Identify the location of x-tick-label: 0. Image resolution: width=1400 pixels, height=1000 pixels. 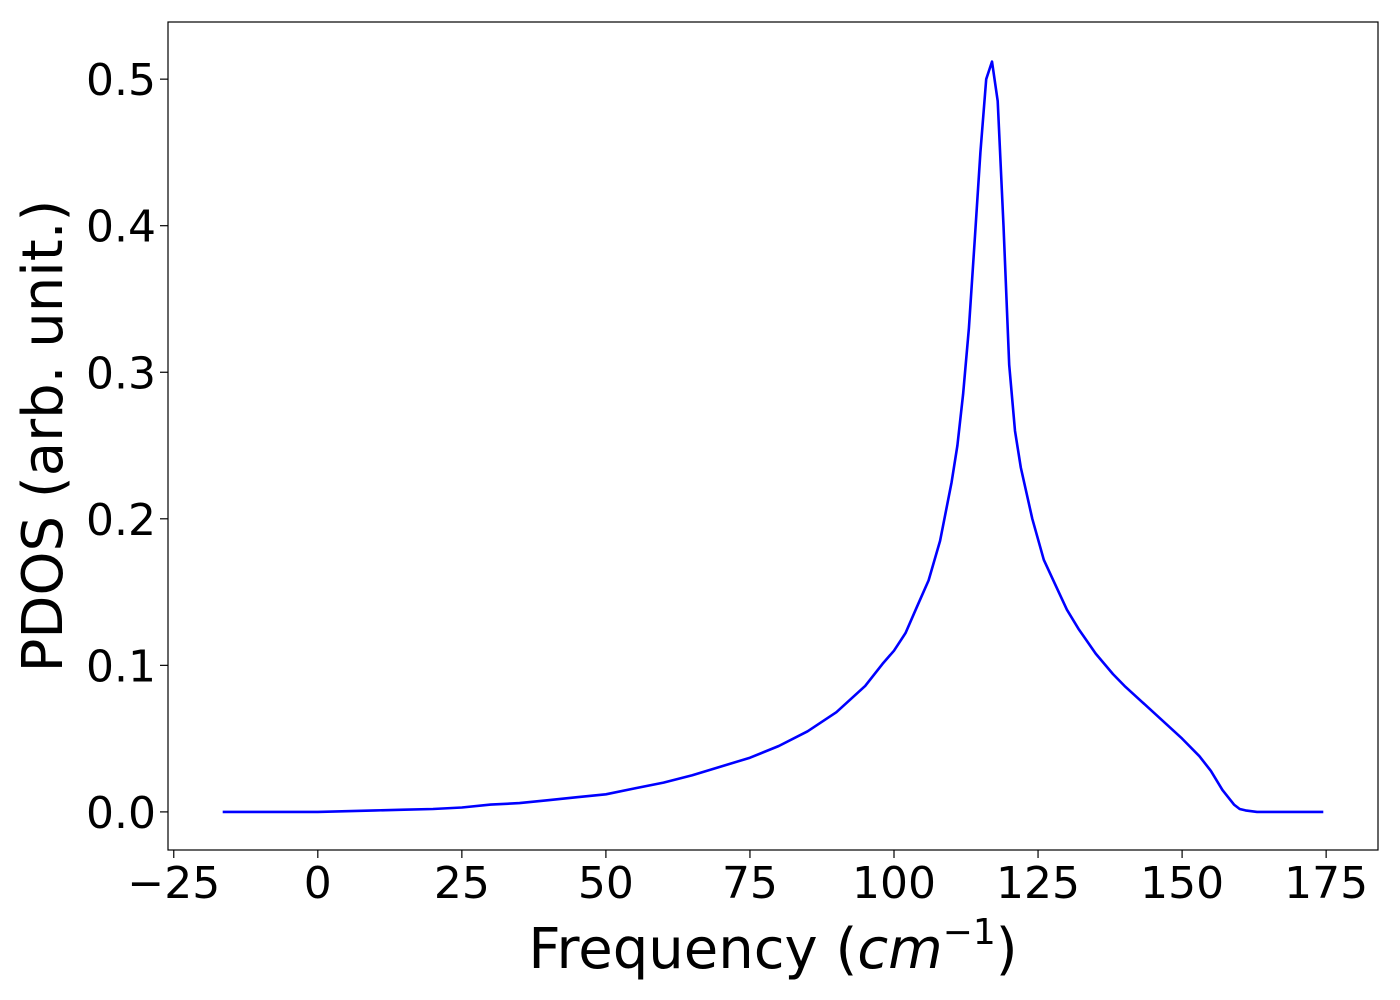
(318, 883).